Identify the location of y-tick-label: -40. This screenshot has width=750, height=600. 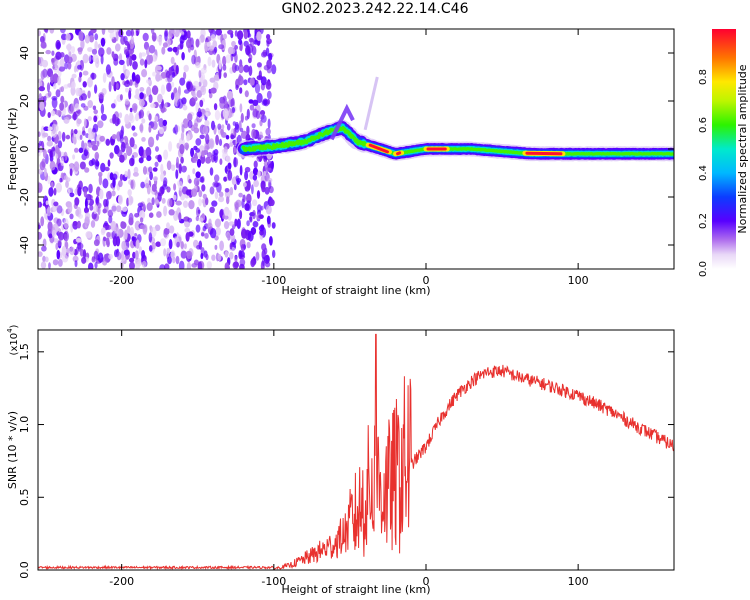
(24, 245).